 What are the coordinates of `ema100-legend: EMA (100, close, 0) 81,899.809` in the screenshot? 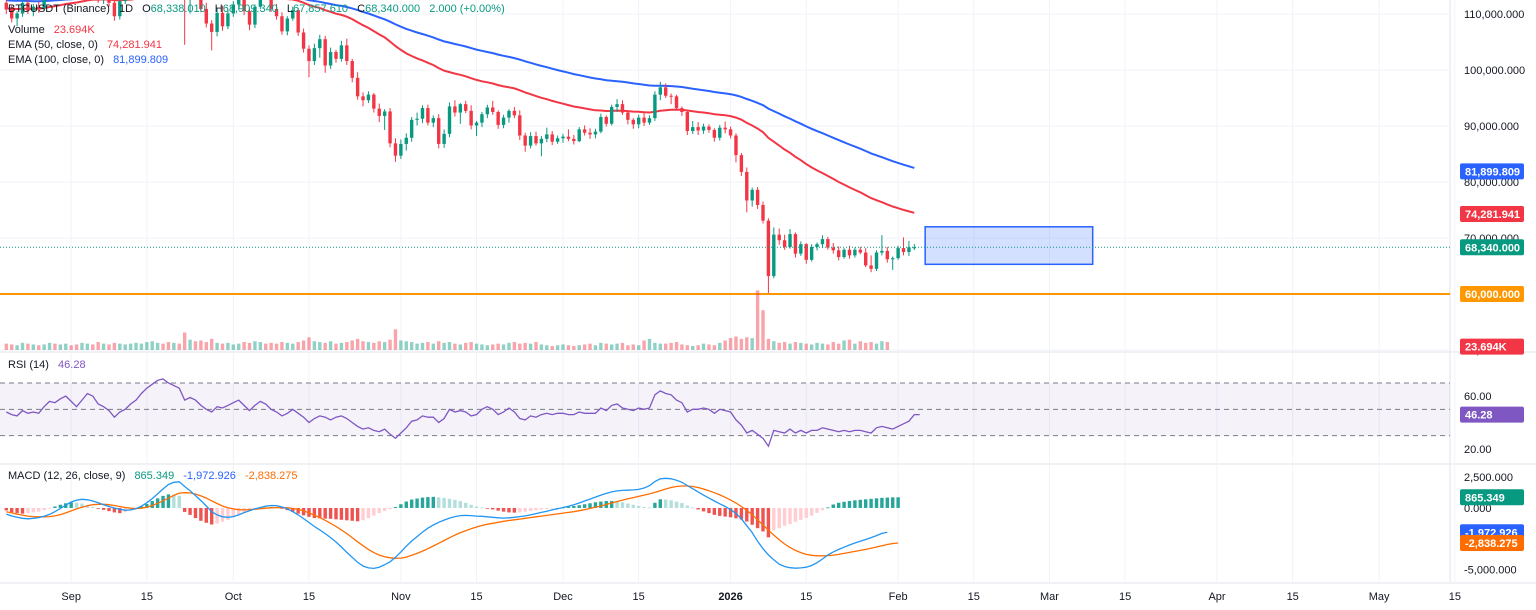 It's located at (88, 60).